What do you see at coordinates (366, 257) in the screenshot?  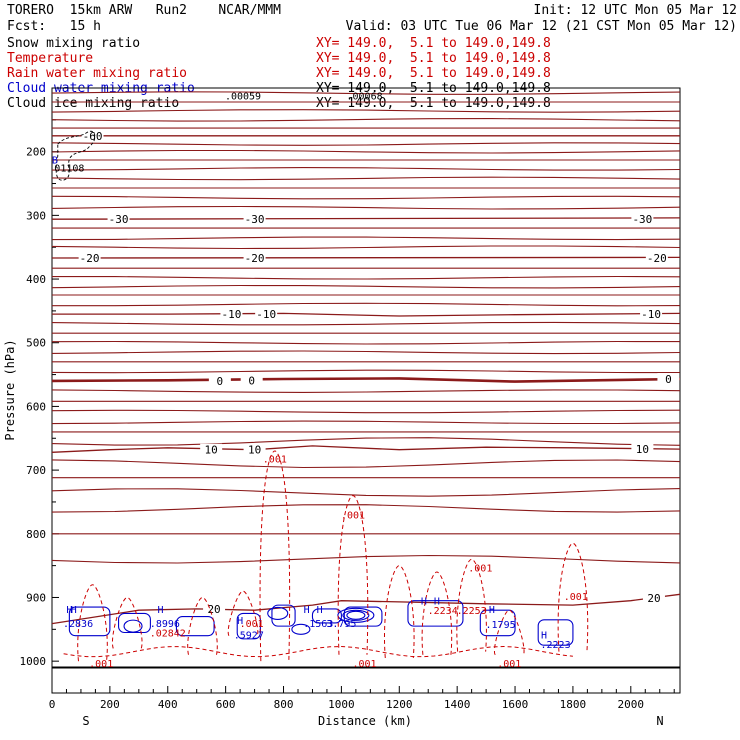 I see `isotherm--20` at bounding box center [366, 257].